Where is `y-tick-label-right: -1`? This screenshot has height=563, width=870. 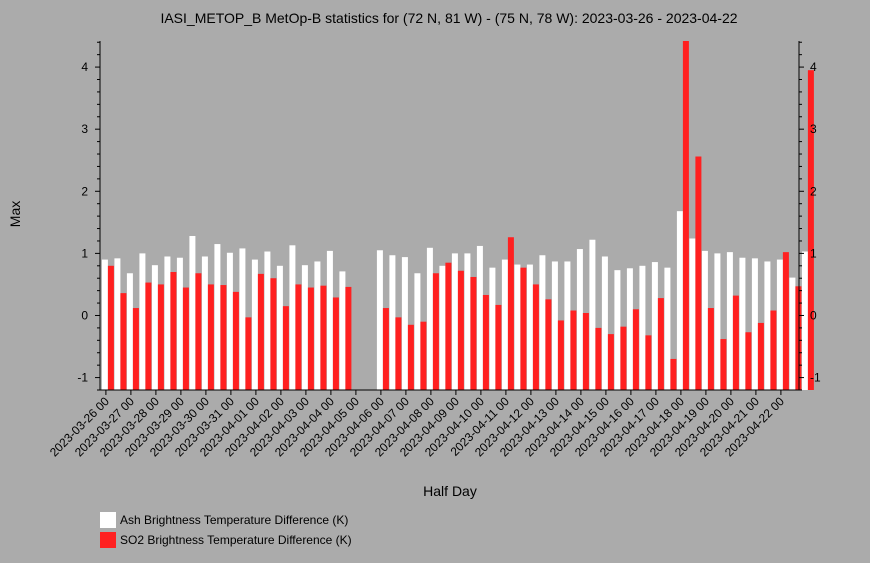
y-tick-label-right: -1 is located at coordinates (815, 378).